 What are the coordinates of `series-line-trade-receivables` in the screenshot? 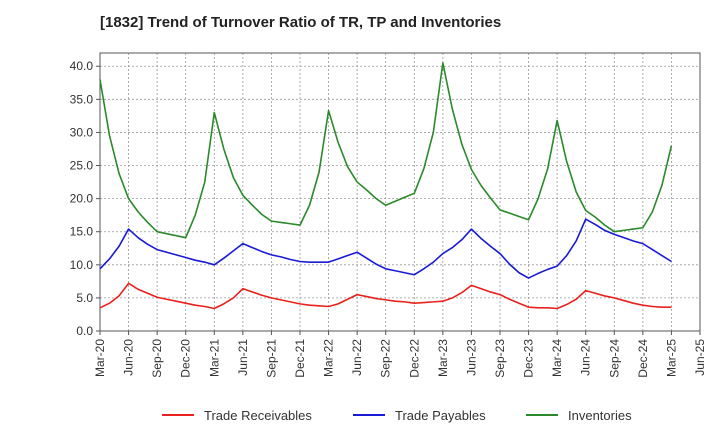 It's located at (385, 296).